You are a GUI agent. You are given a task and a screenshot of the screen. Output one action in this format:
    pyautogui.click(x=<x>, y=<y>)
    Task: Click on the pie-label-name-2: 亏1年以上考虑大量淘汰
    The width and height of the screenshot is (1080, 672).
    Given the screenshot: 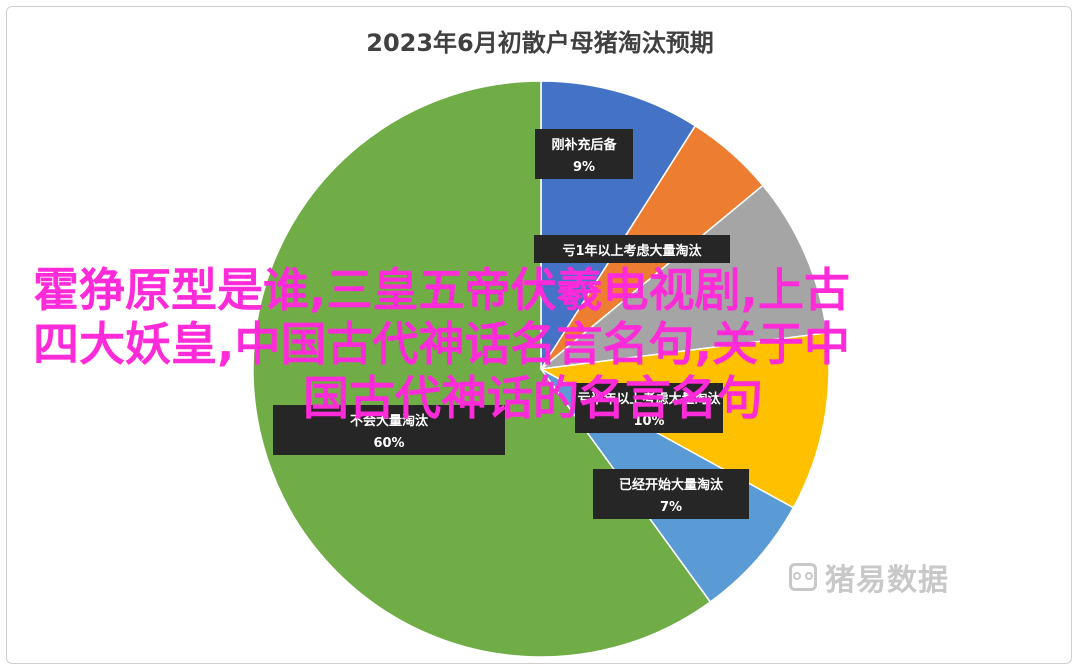 What is the action you would take?
    pyautogui.click(x=632, y=251)
    